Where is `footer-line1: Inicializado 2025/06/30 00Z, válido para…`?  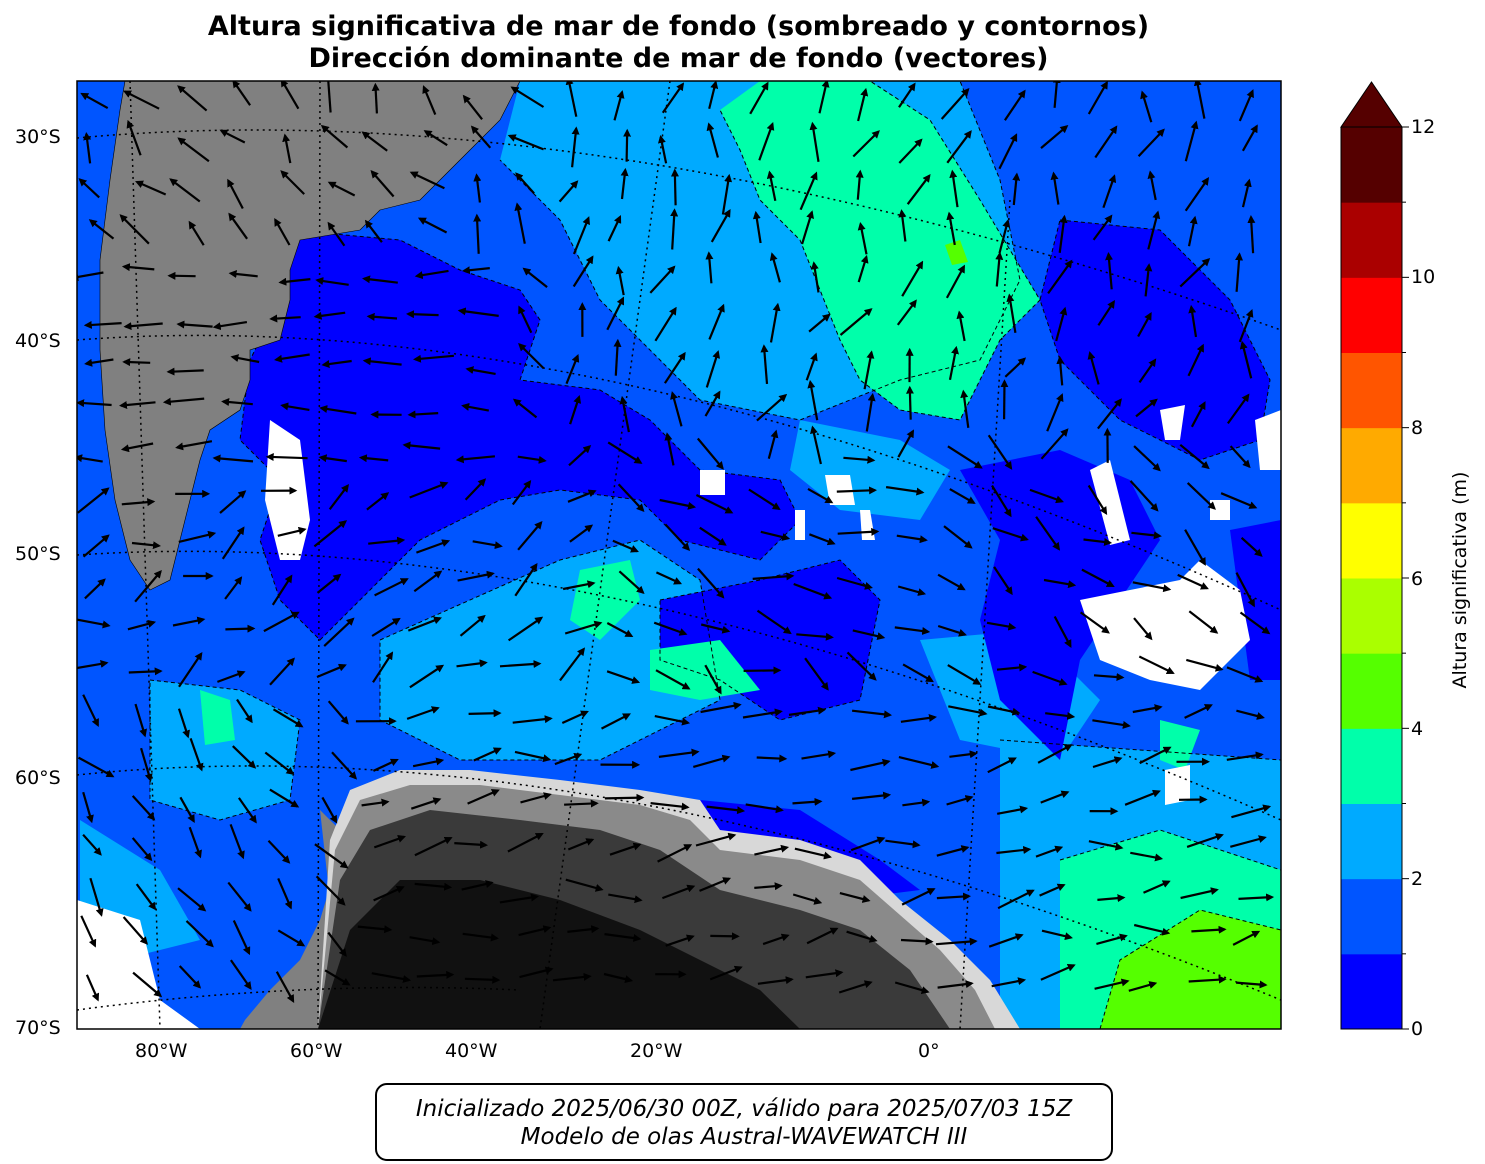
footer-line1: Inicializado 2025/06/30 00Z, válido para… is located at coordinates (744, 1109).